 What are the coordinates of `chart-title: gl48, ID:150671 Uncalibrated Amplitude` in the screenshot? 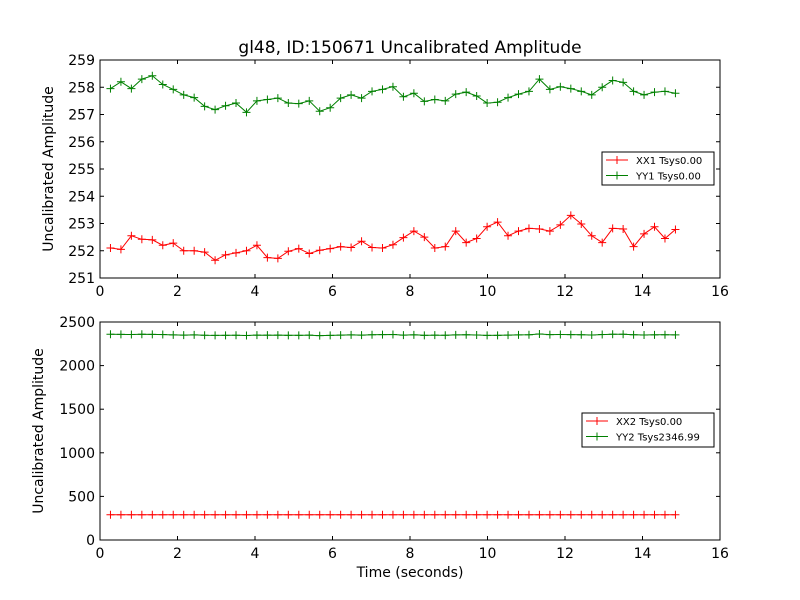 It's located at (409, 48).